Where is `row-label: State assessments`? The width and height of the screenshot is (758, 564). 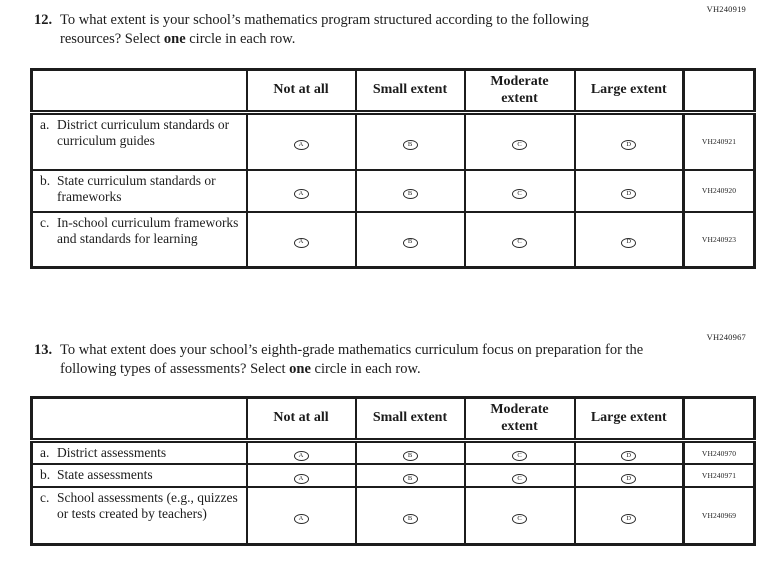
row-label: State assessments is located at coordinates (105, 475).